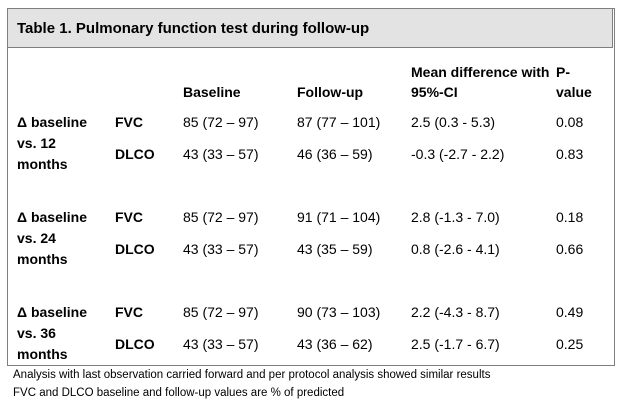 Image resolution: width=626 pixels, height=407 pixels. Describe the element at coordinates (212, 92) in the screenshot. I see `column-header: Baseline` at that location.